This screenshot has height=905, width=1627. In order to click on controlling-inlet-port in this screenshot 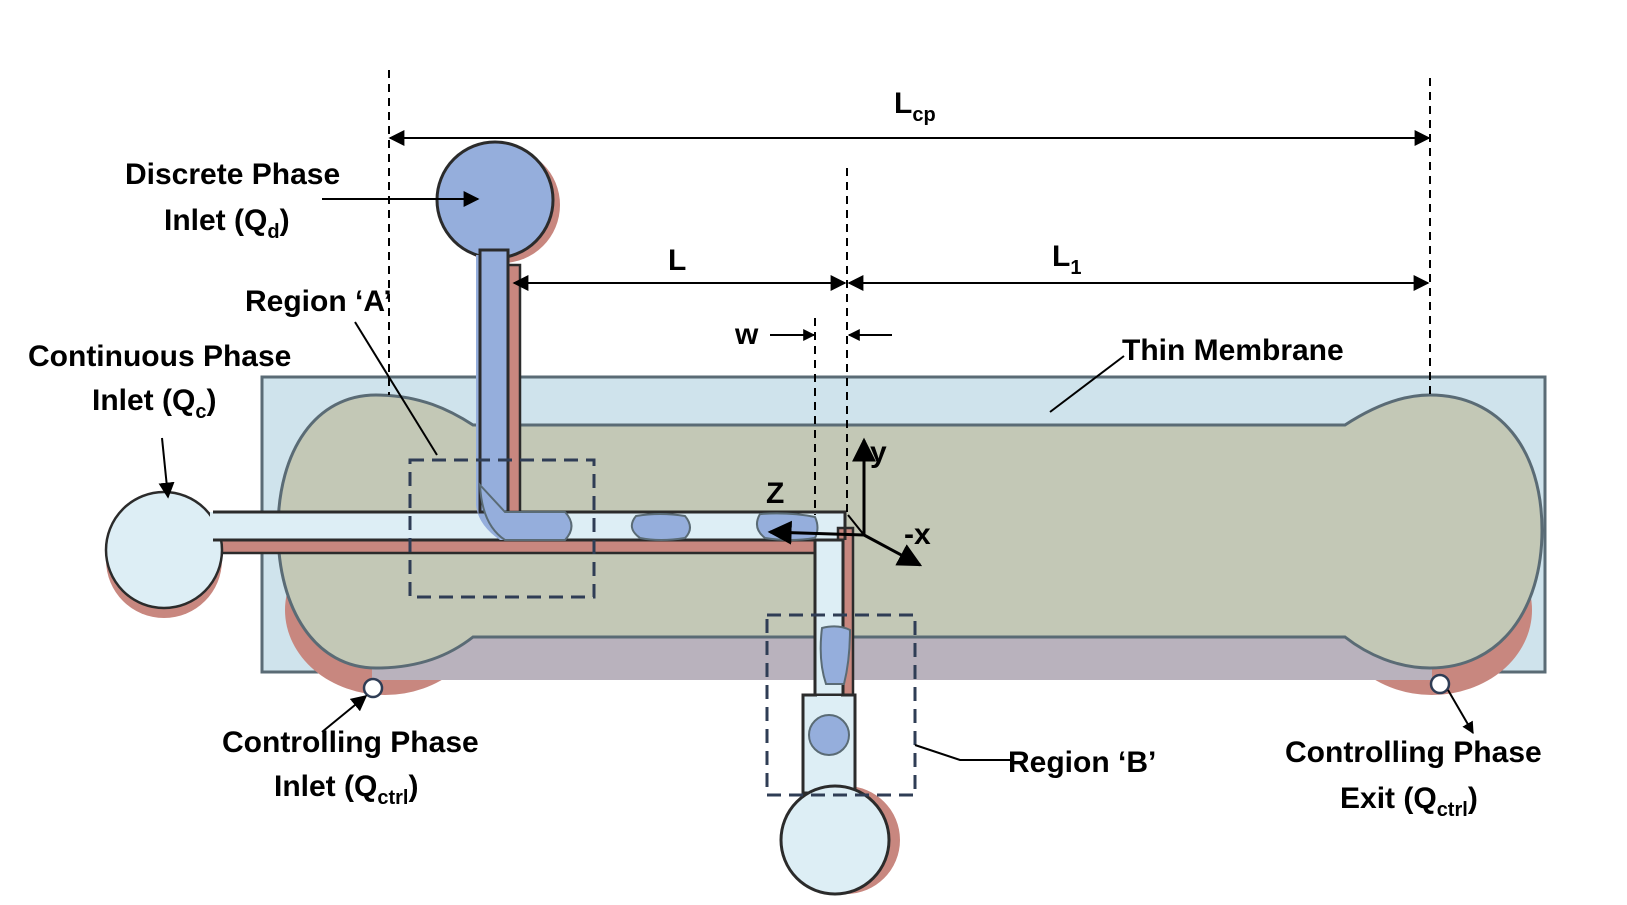, I will do `click(373, 688)`.